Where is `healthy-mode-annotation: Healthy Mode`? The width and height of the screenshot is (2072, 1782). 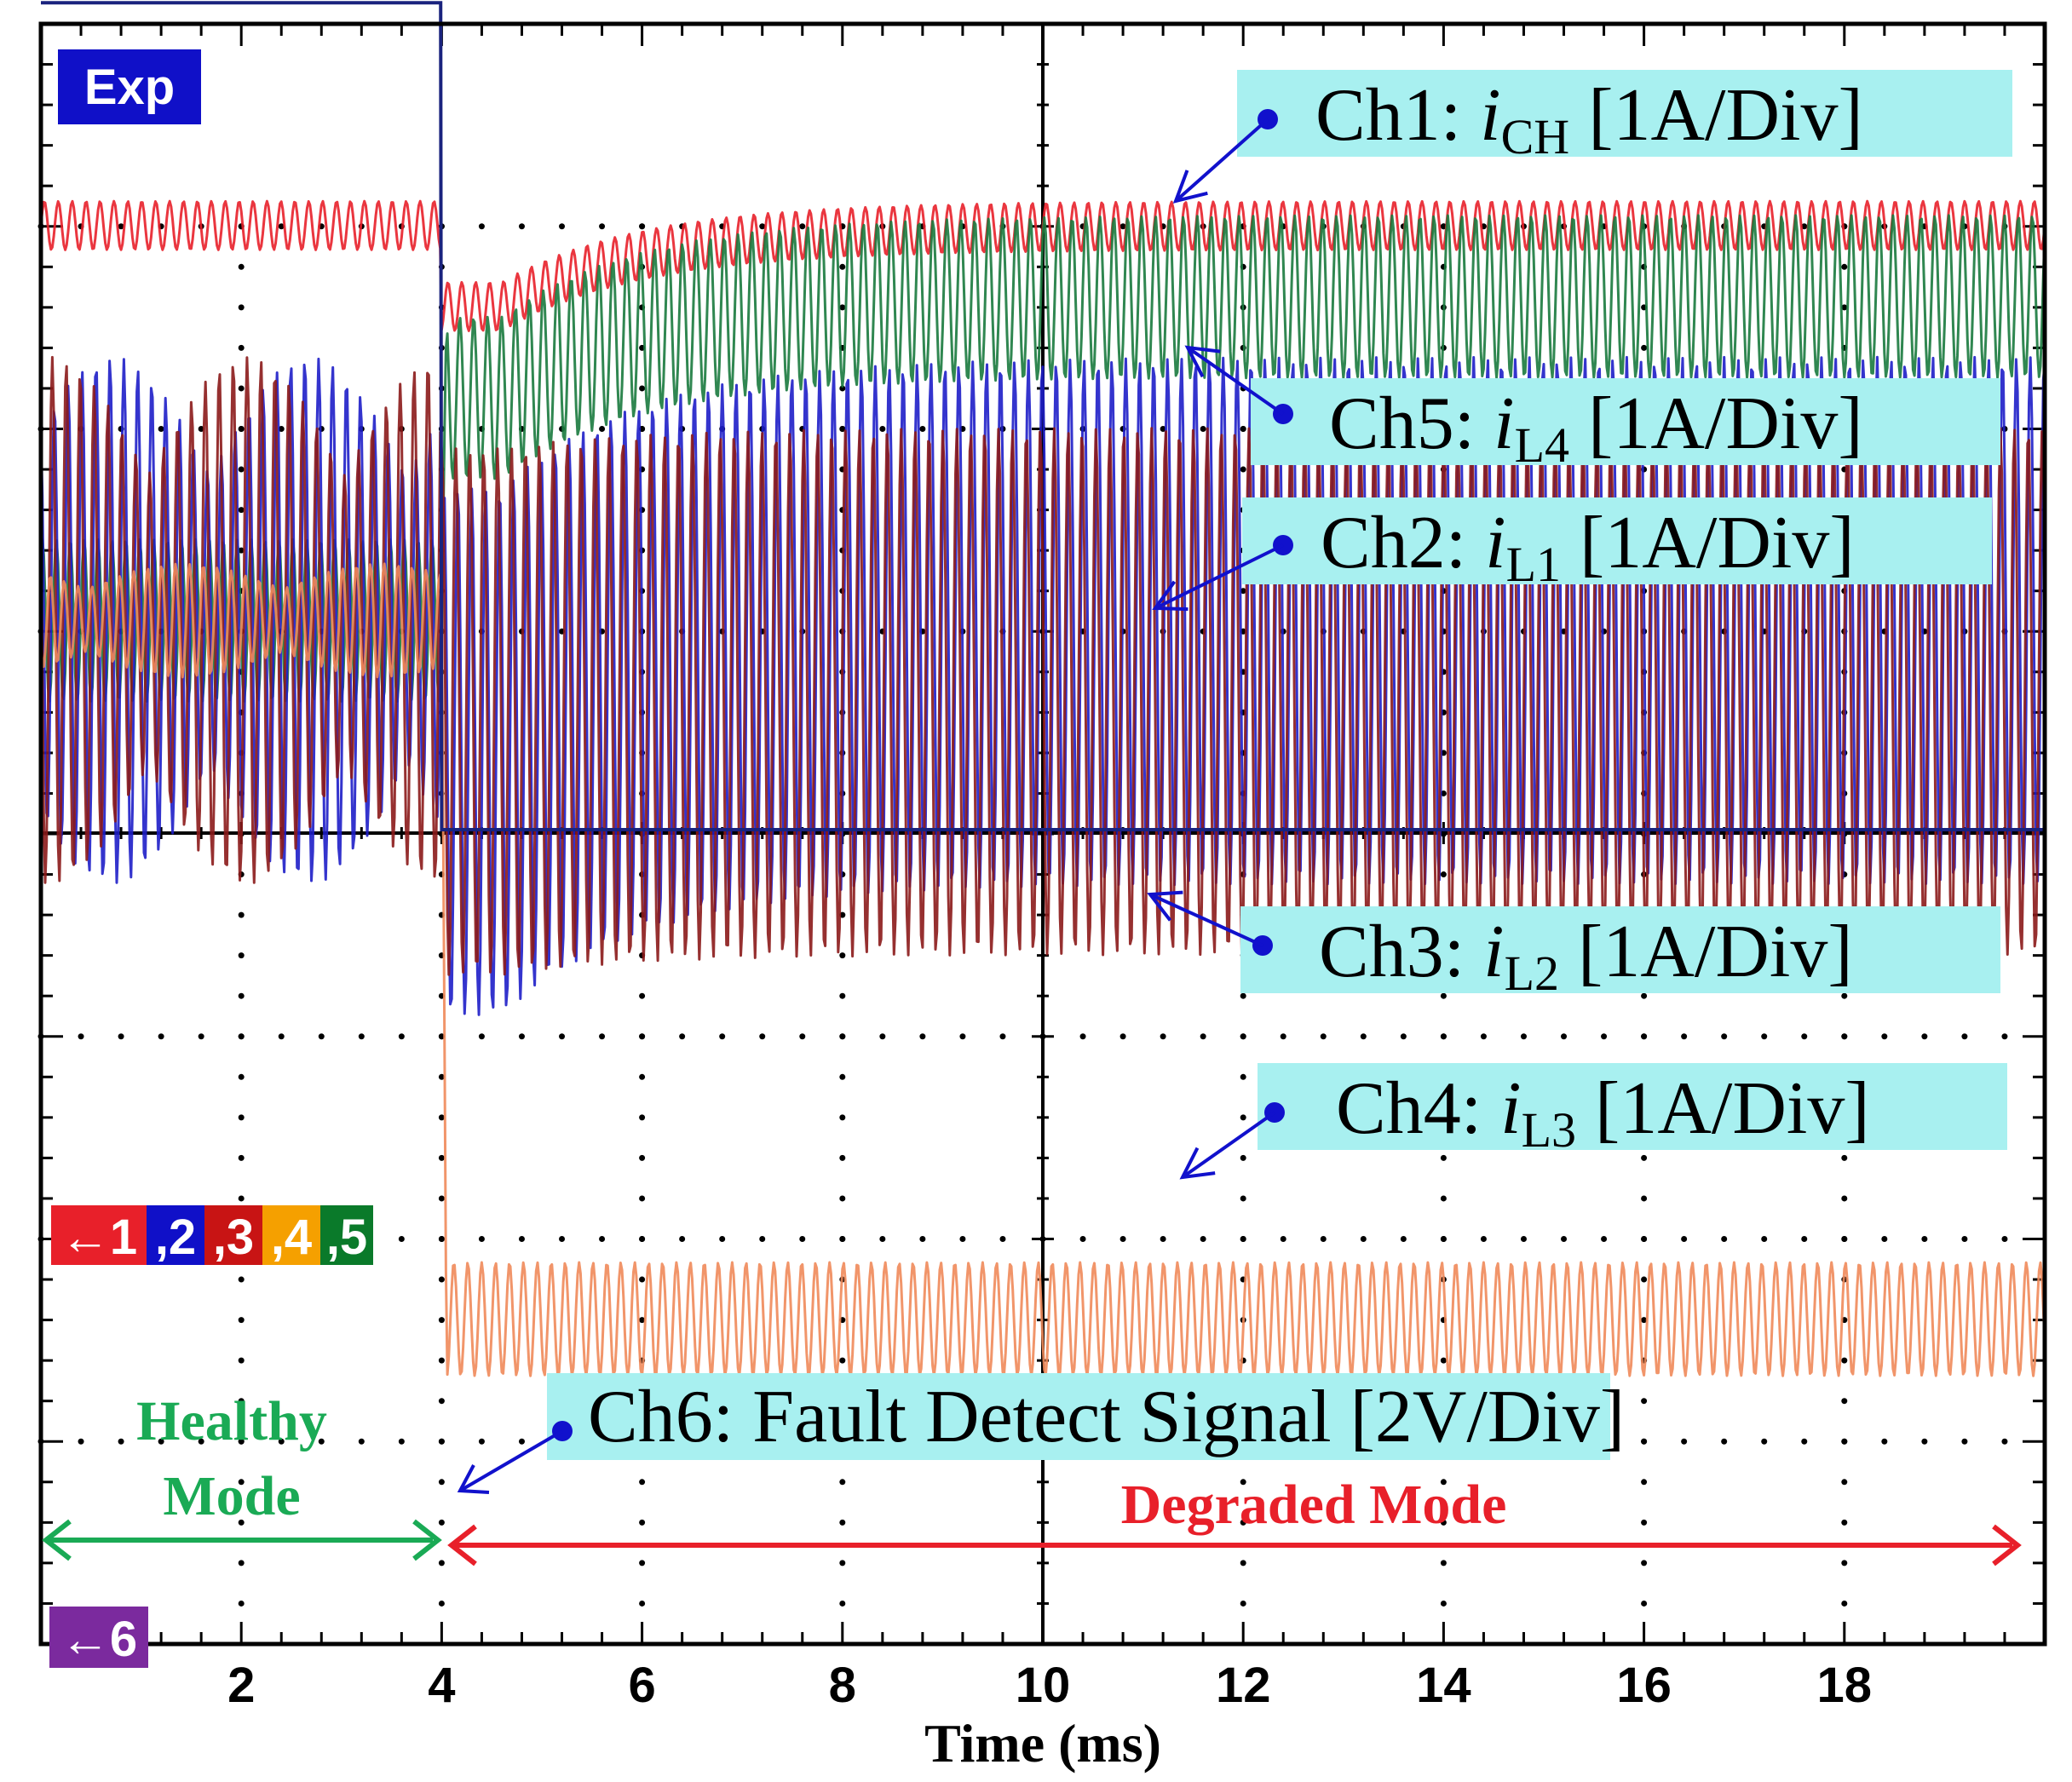 healthy-mode-annotation: Healthy Mode is located at coordinates (242, 1475).